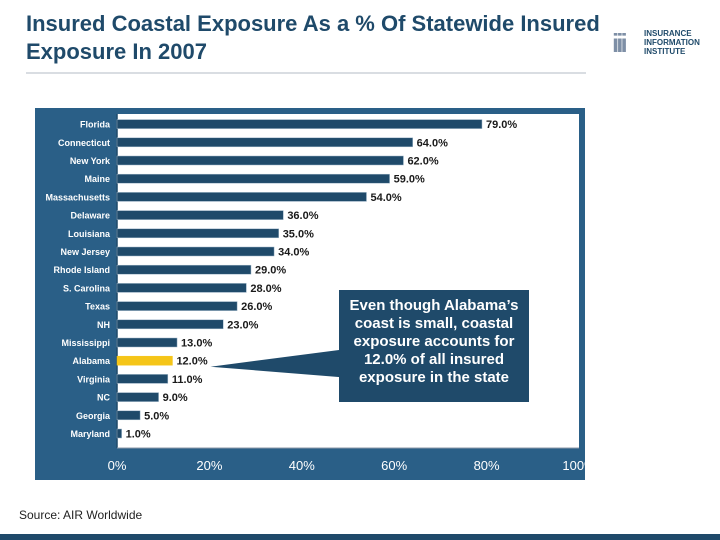  What do you see at coordinates (668, 33) in the screenshot?
I see `logo-line-1: INSURANCE` at bounding box center [668, 33].